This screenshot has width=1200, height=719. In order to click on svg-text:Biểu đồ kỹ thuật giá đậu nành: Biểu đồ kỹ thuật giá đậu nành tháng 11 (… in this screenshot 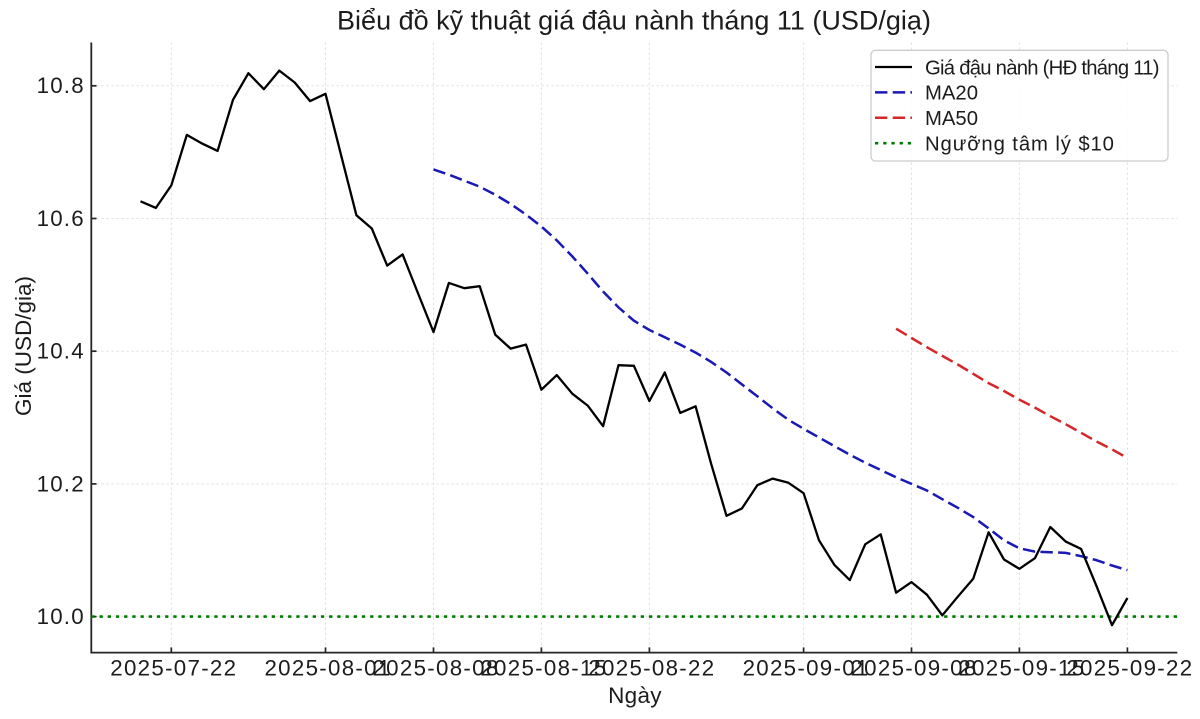, I will do `click(634, 21)`.